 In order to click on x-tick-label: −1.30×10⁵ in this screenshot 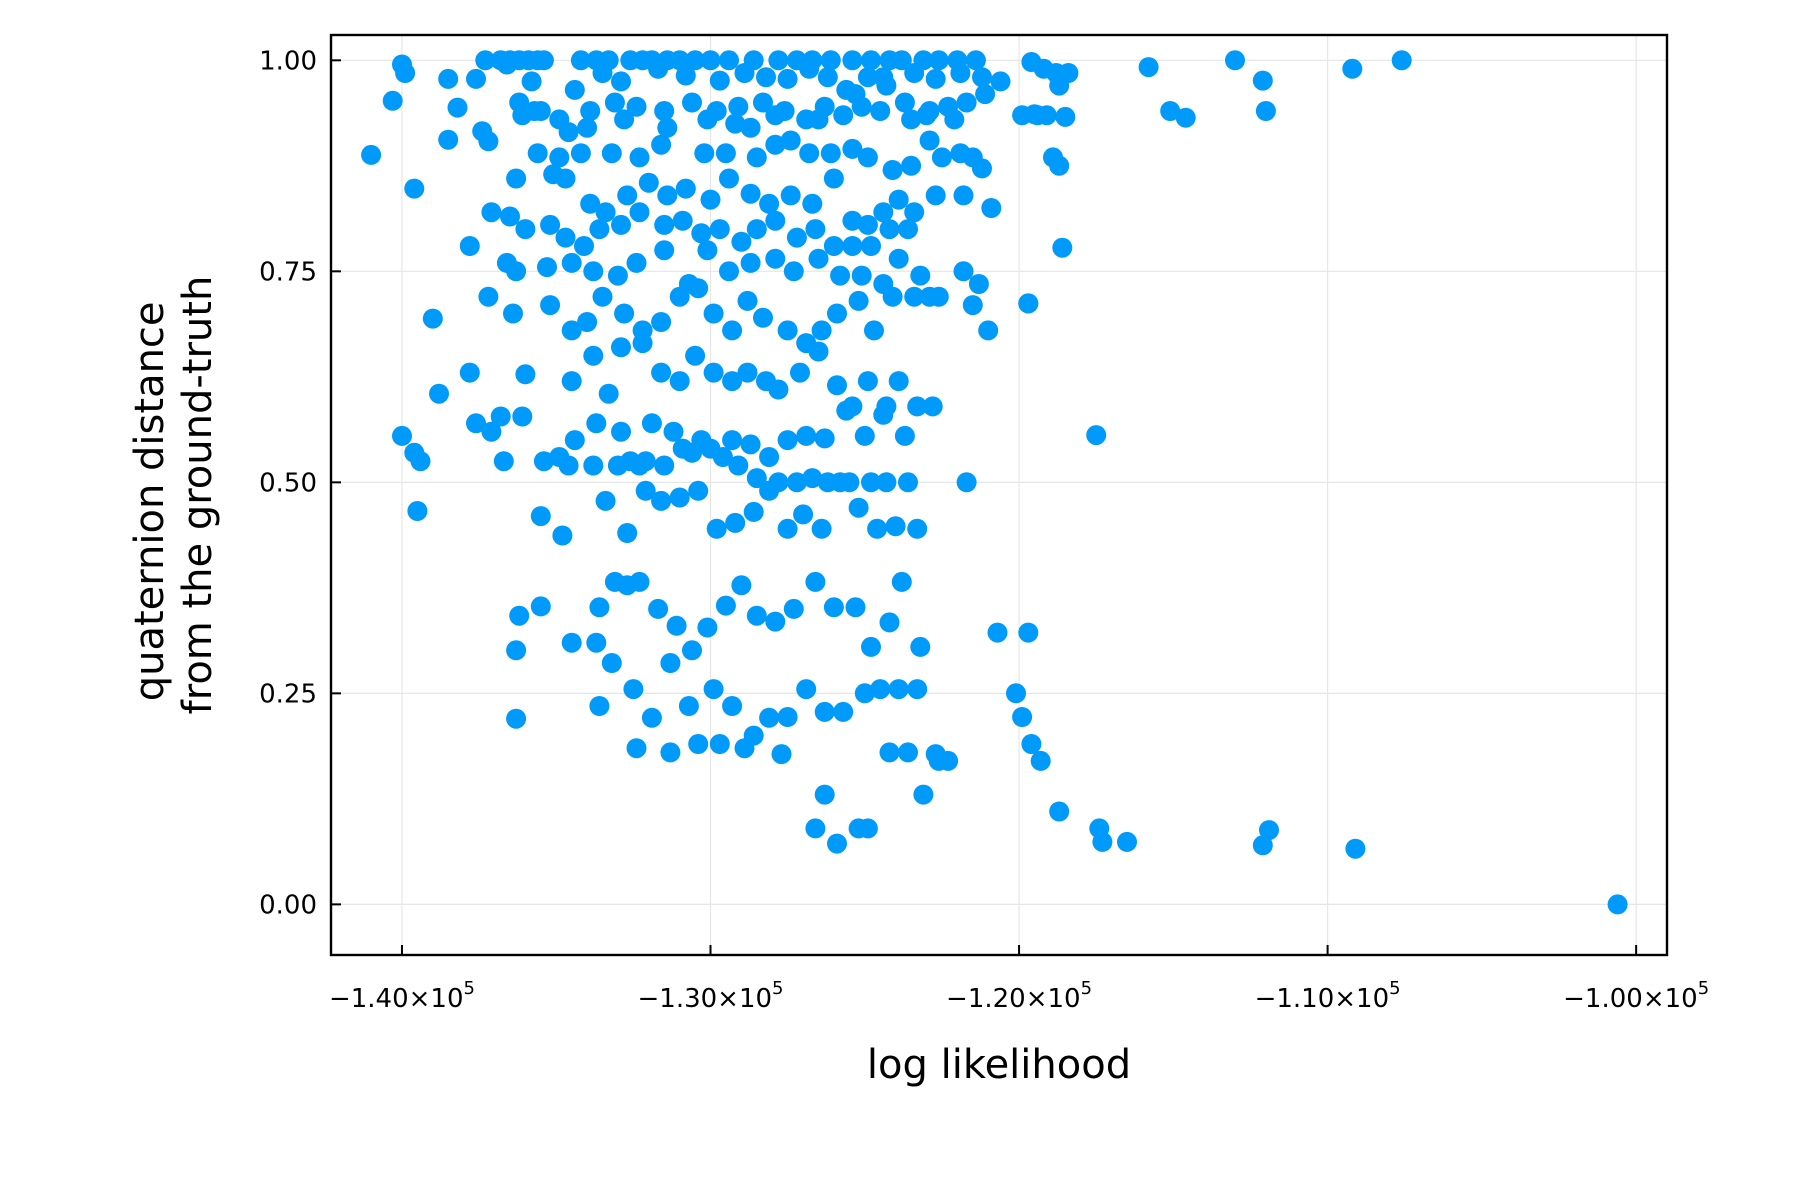, I will do `click(711, 996)`.